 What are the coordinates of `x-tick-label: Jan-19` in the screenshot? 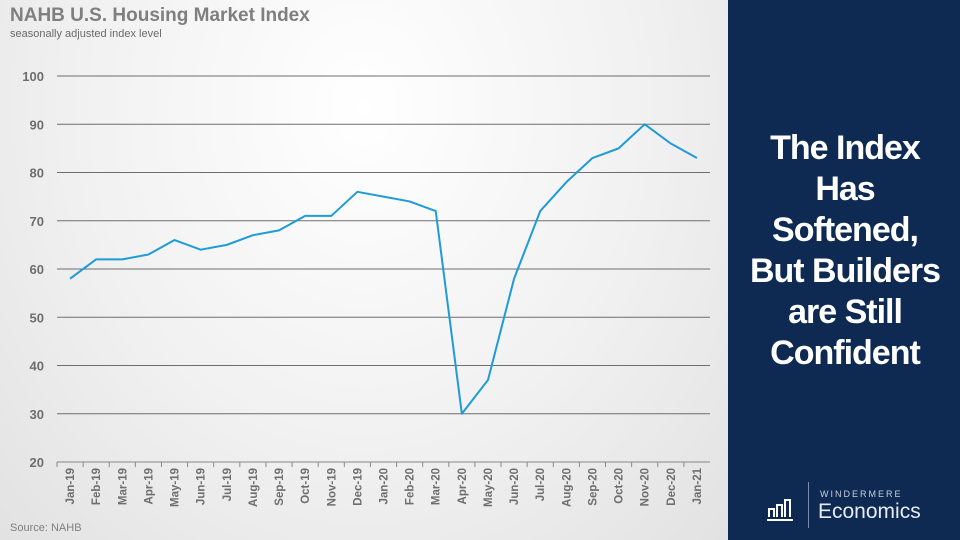 It's located at (71, 486).